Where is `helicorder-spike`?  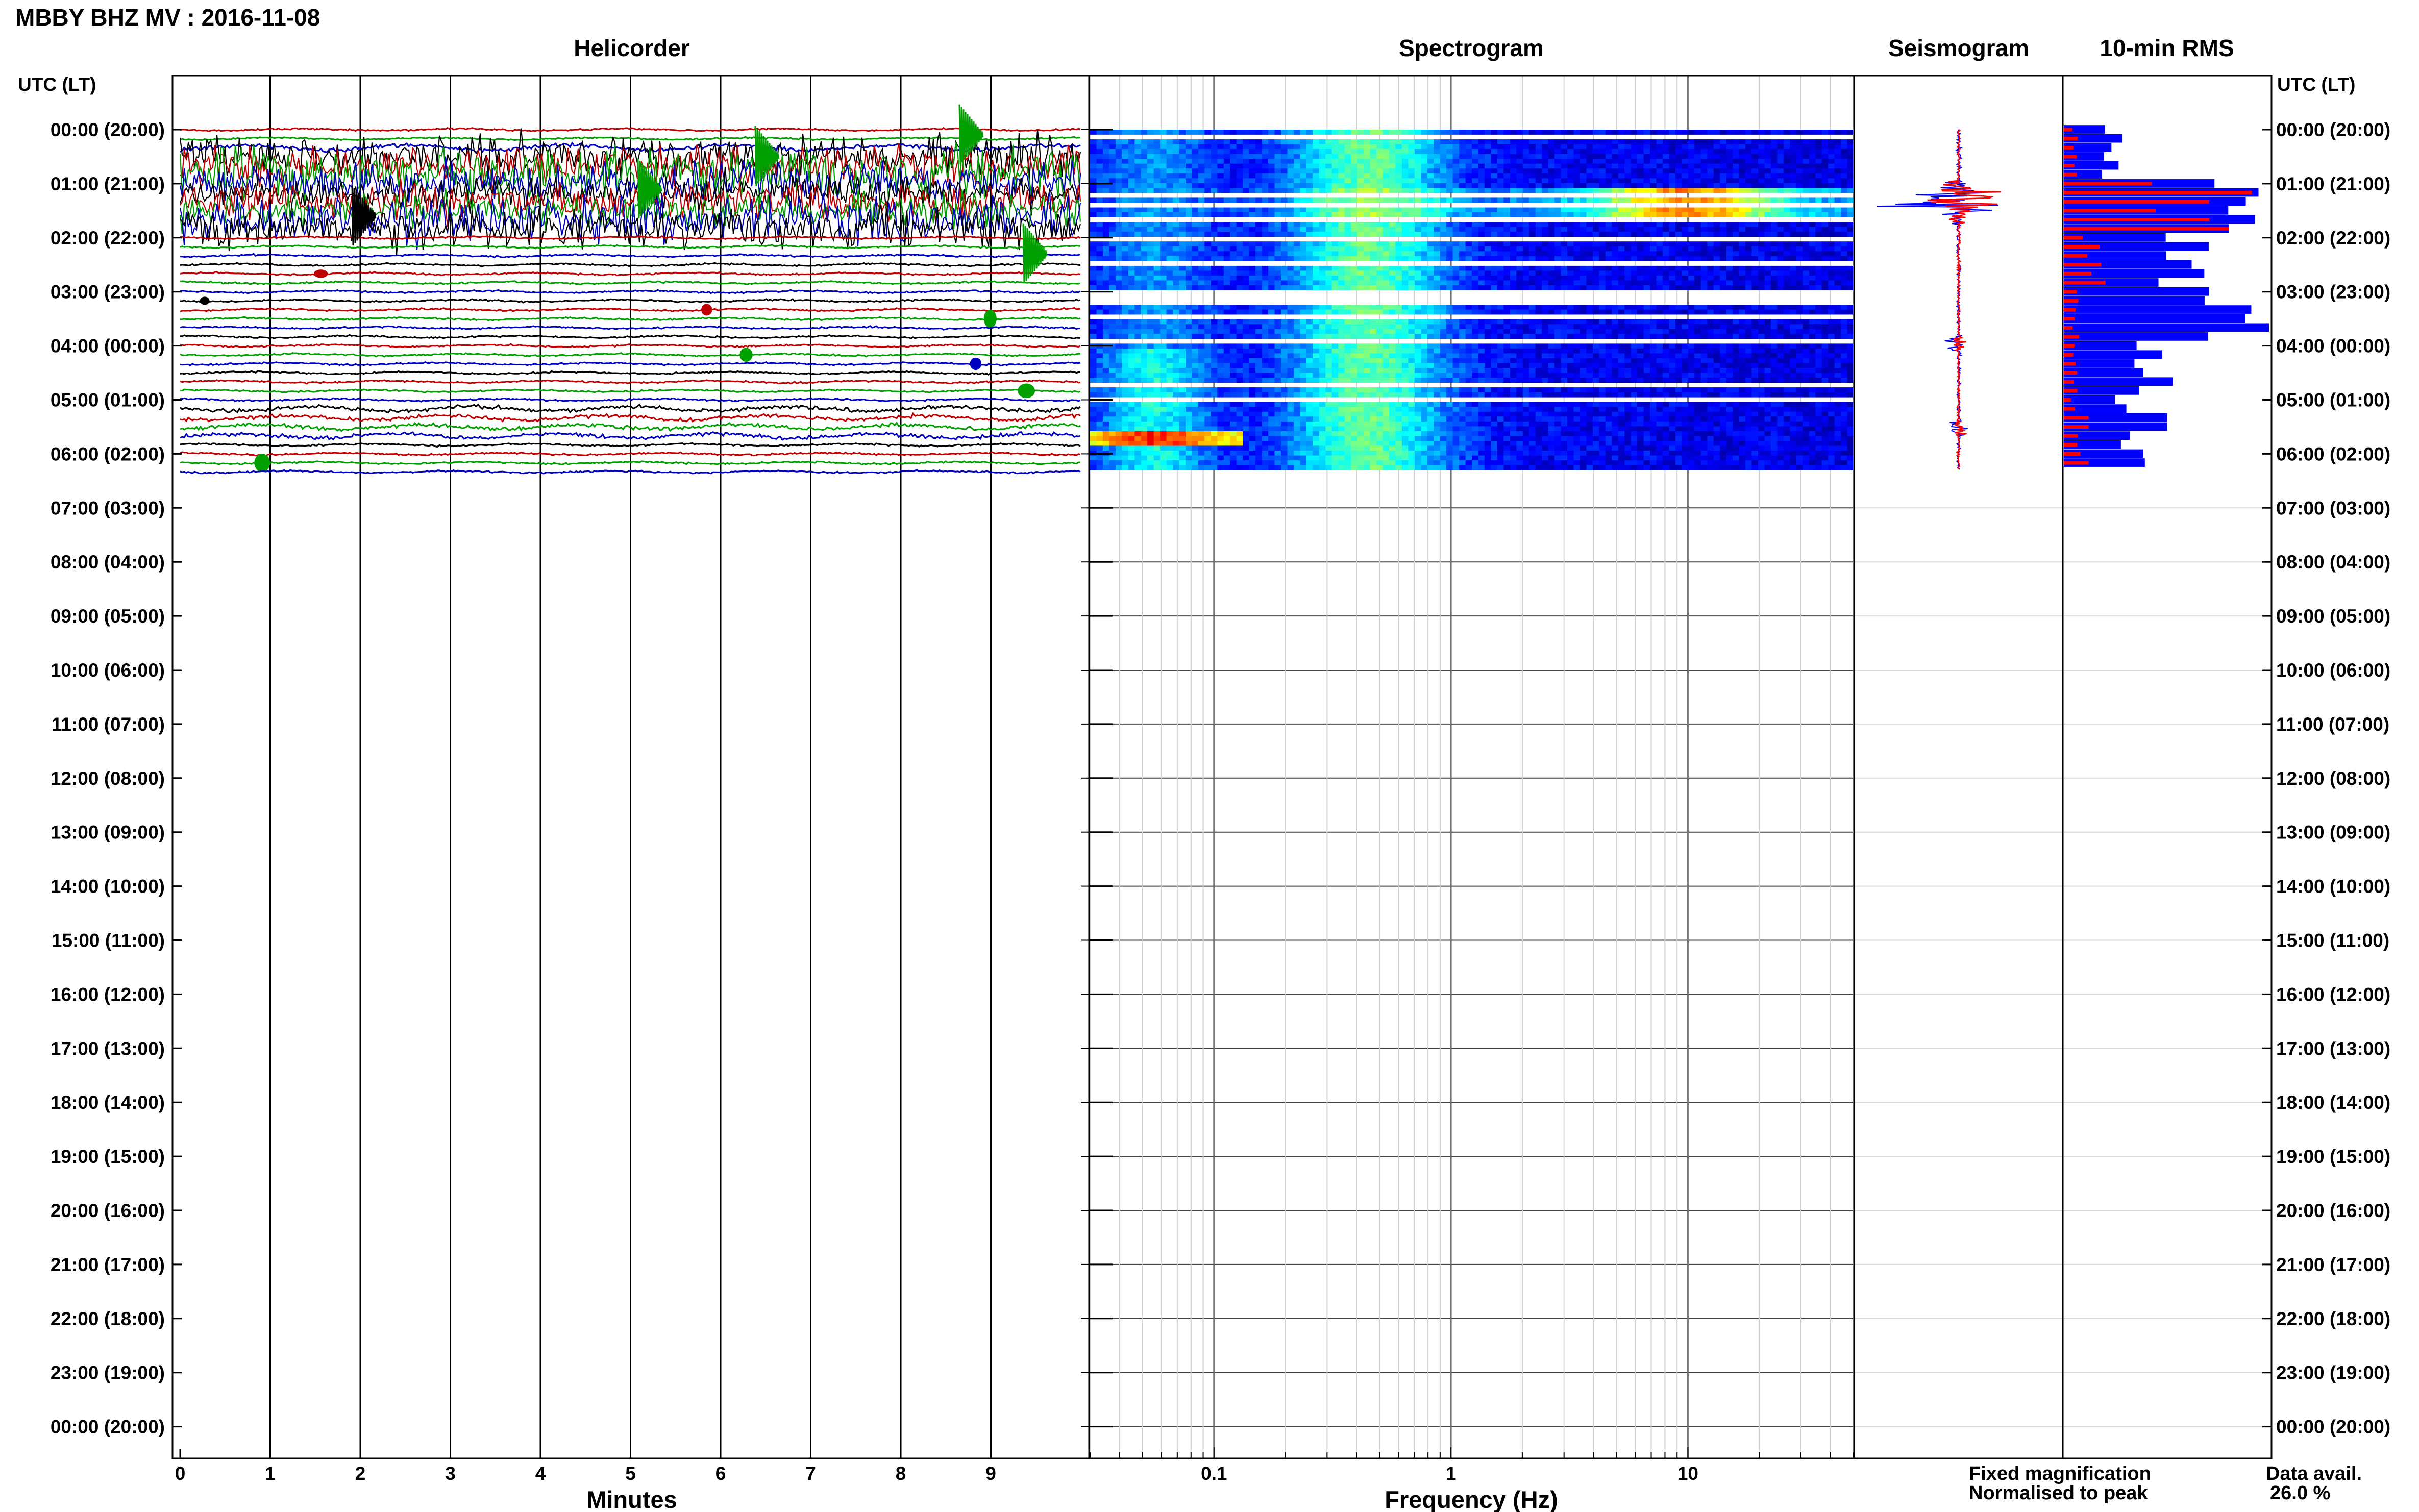 helicorder-spike is located at coordinates (1035, 253).